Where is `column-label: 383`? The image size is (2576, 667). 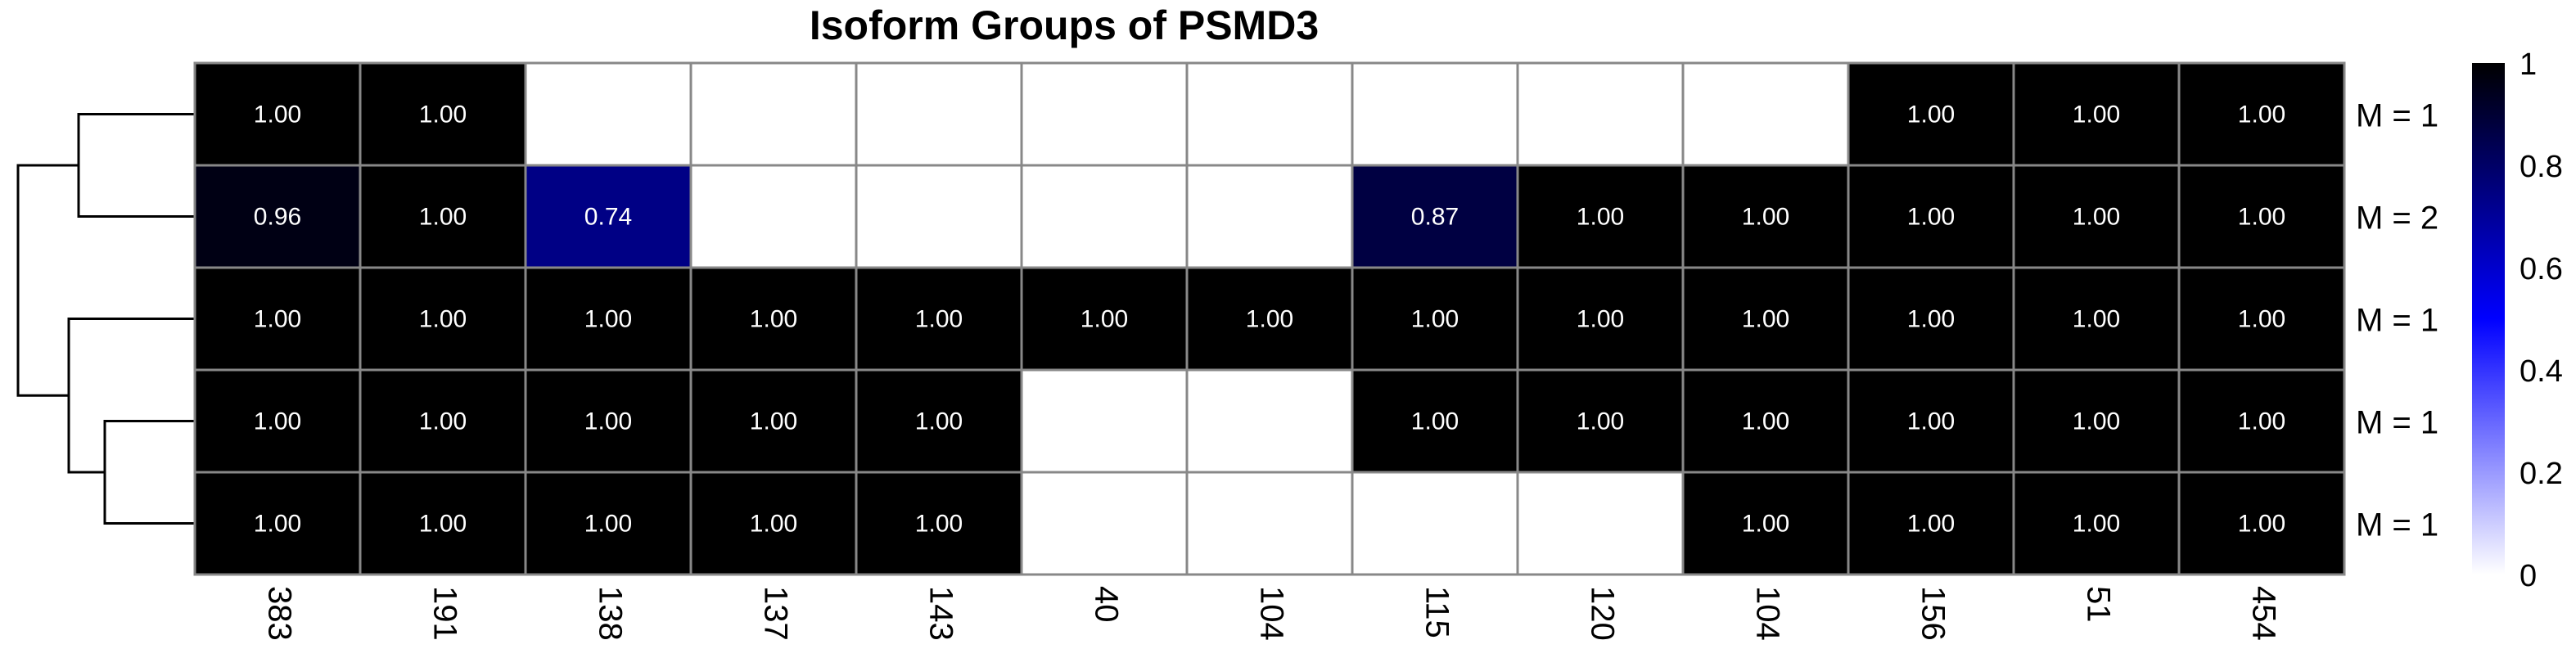 column-label: 383 is located at coordinates (279, 613).